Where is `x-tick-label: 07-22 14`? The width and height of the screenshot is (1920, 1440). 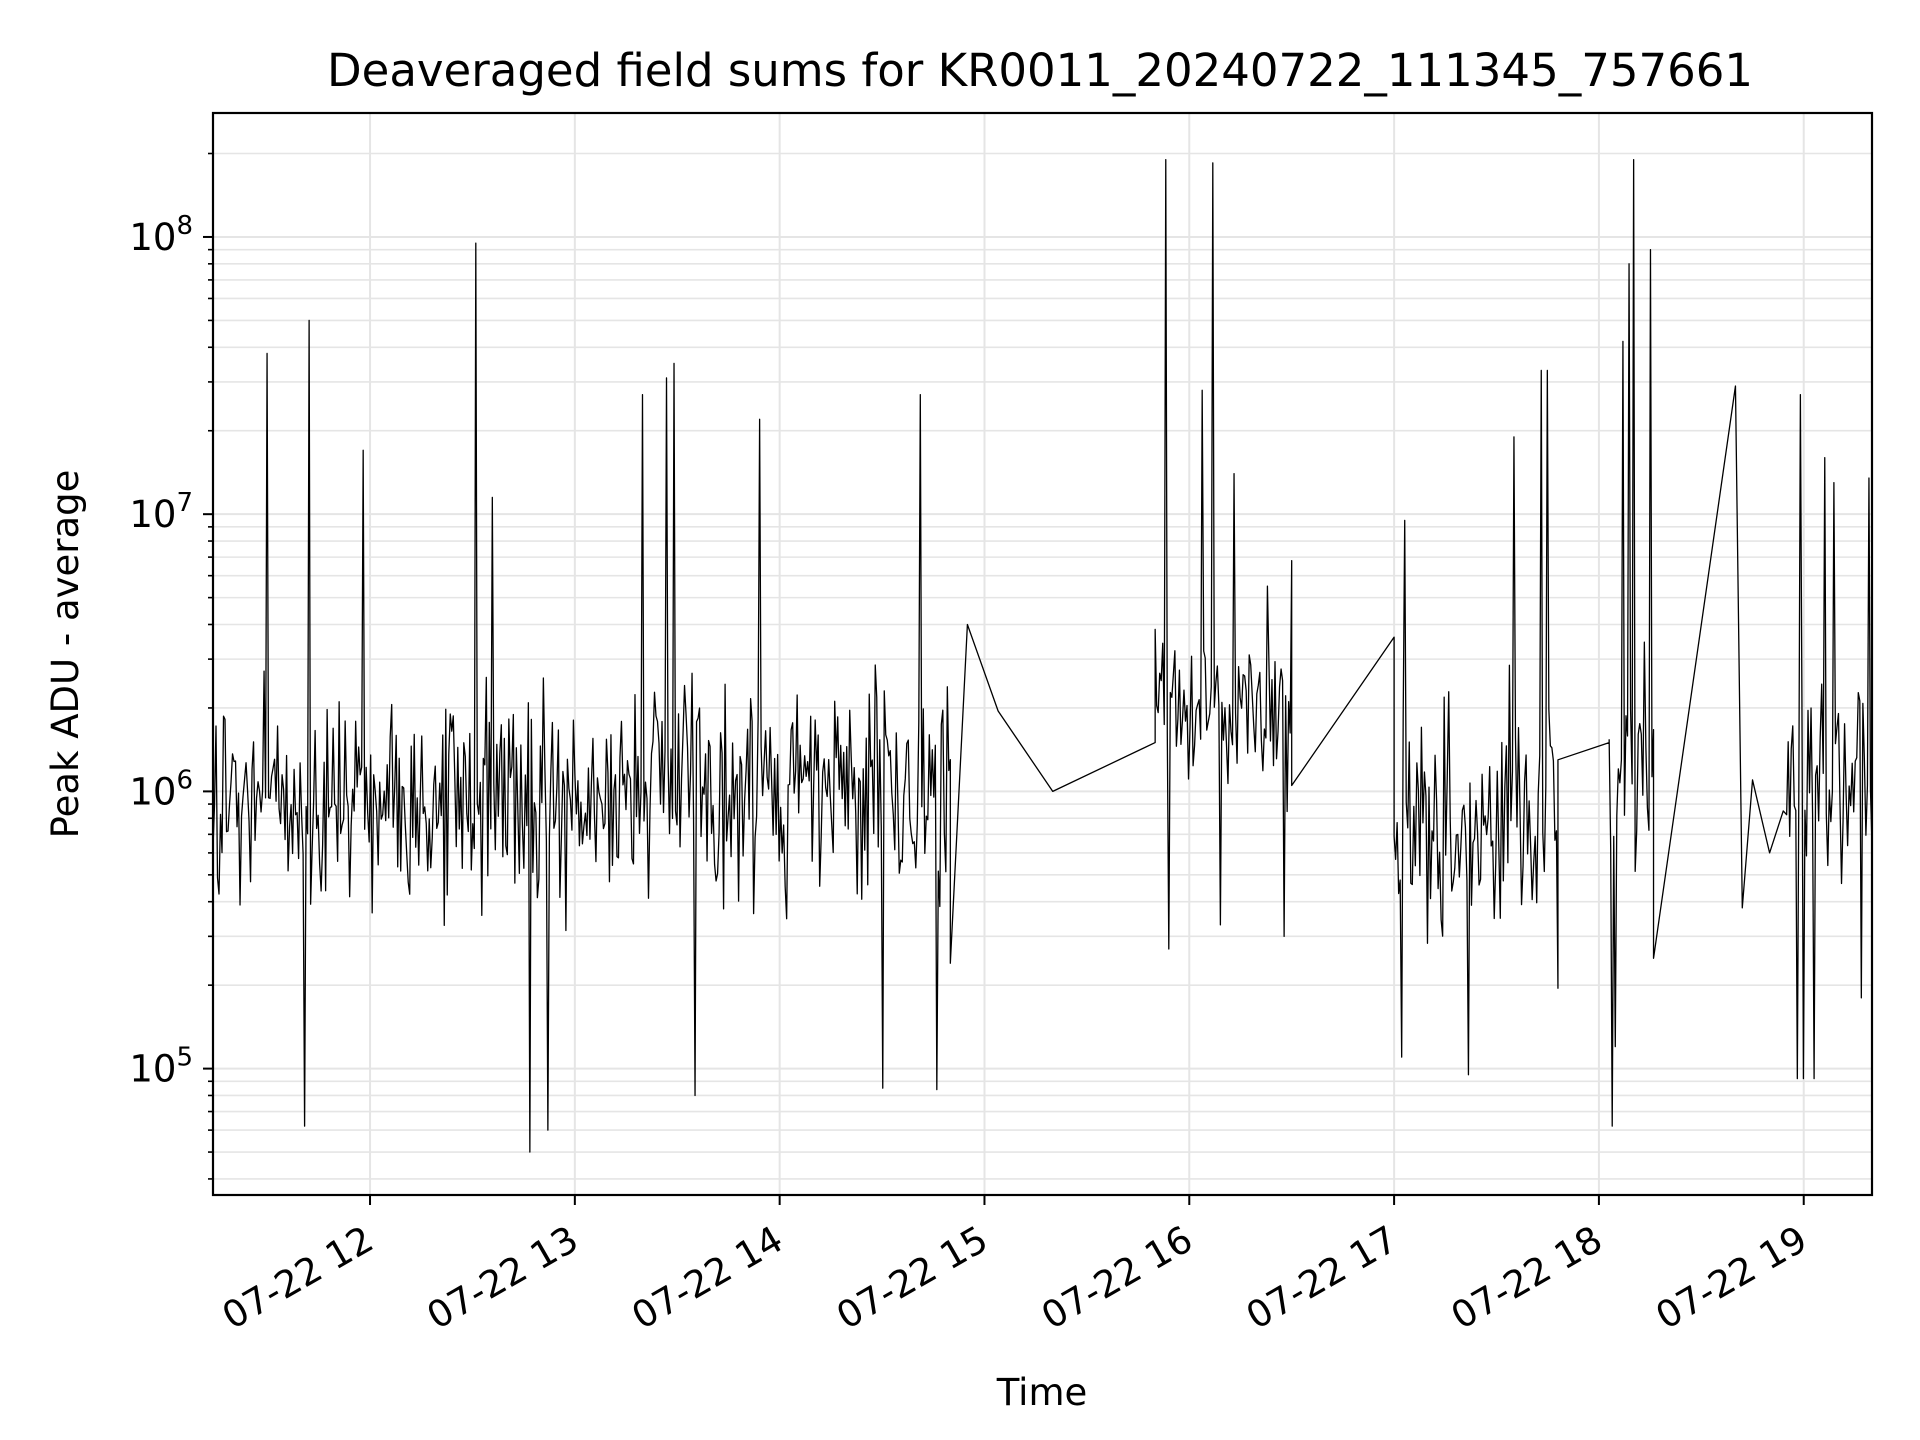
x-tick-label: 07-22 14 is located at coordinates (708, 1278).